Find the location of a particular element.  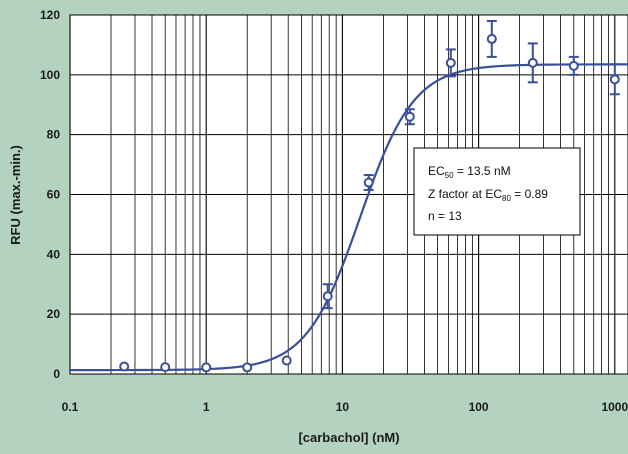

y-tick-label: 40 is located at coordinates (54, 254).